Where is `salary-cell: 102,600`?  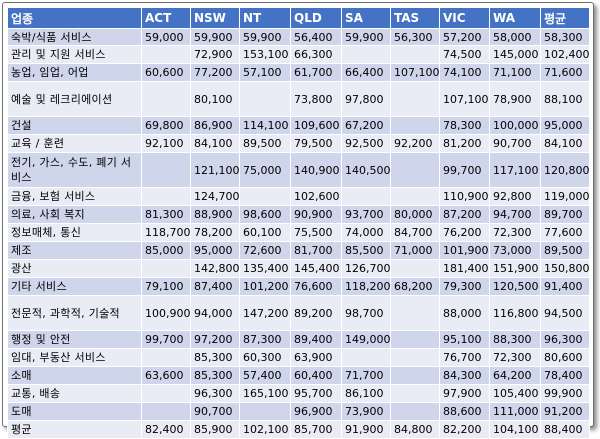
salary-cell: 102,600 is located at coordinates (316, 196).